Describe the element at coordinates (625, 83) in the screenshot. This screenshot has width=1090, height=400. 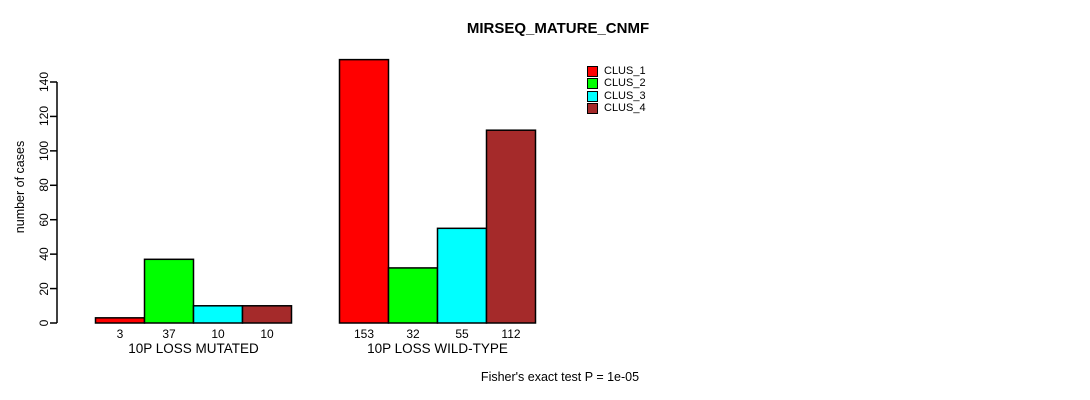
I see `legend-label: CLUS_2` at that location.